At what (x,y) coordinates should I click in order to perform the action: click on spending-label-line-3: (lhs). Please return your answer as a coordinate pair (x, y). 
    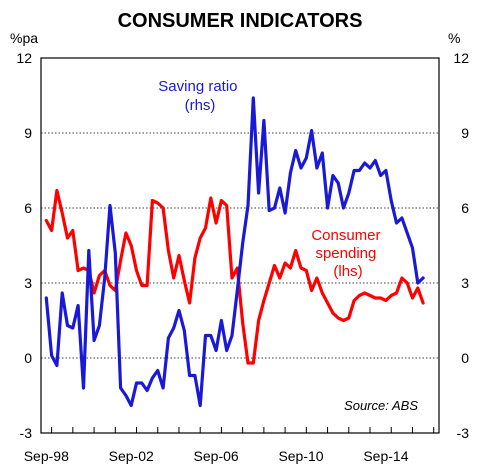
    Looking at the image, I should click on (347, 271).